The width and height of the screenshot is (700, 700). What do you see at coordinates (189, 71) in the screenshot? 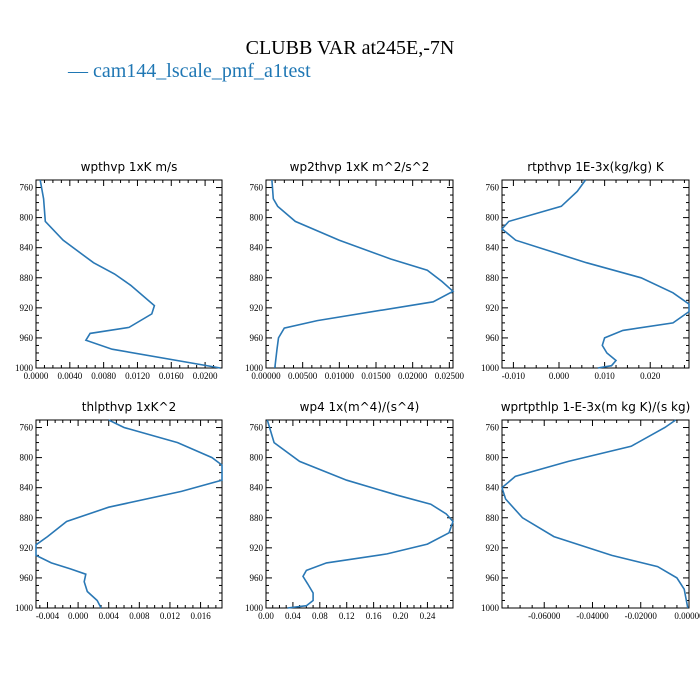
I see `legend-entry: — cam144_lscale_pmf_a1test` at bounding box center [189, 71].